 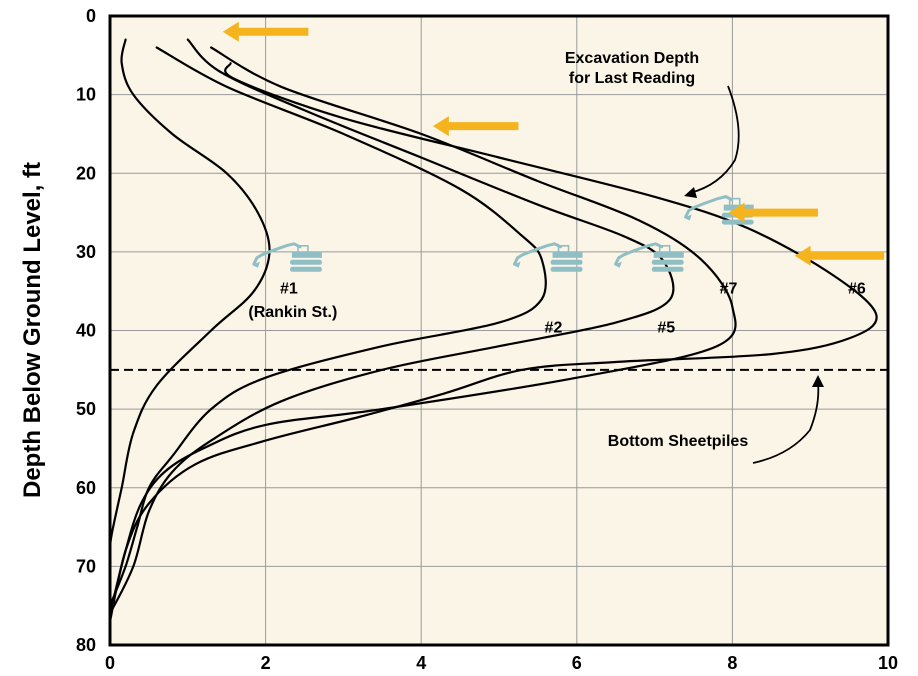 I want to click on x-tick-label-8: 8, so click(x=732, y=663).